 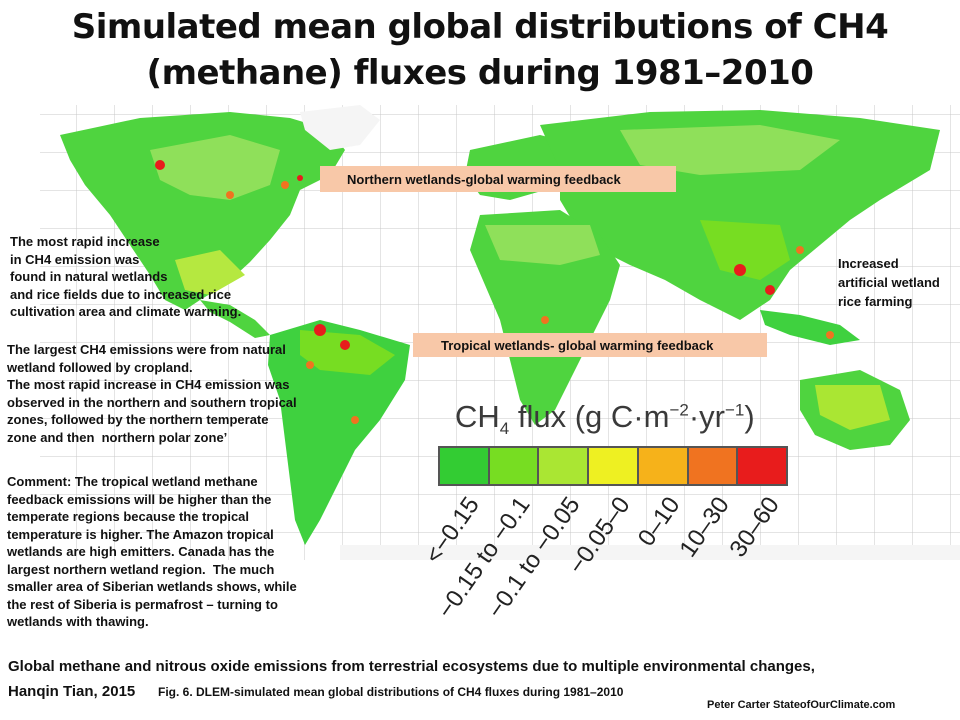 What do you see at coordinates (801, 705) in the screenshot?
I see `credit-line: Peter Carter StateofOurClimate.com` at bounding box center [801, 705].